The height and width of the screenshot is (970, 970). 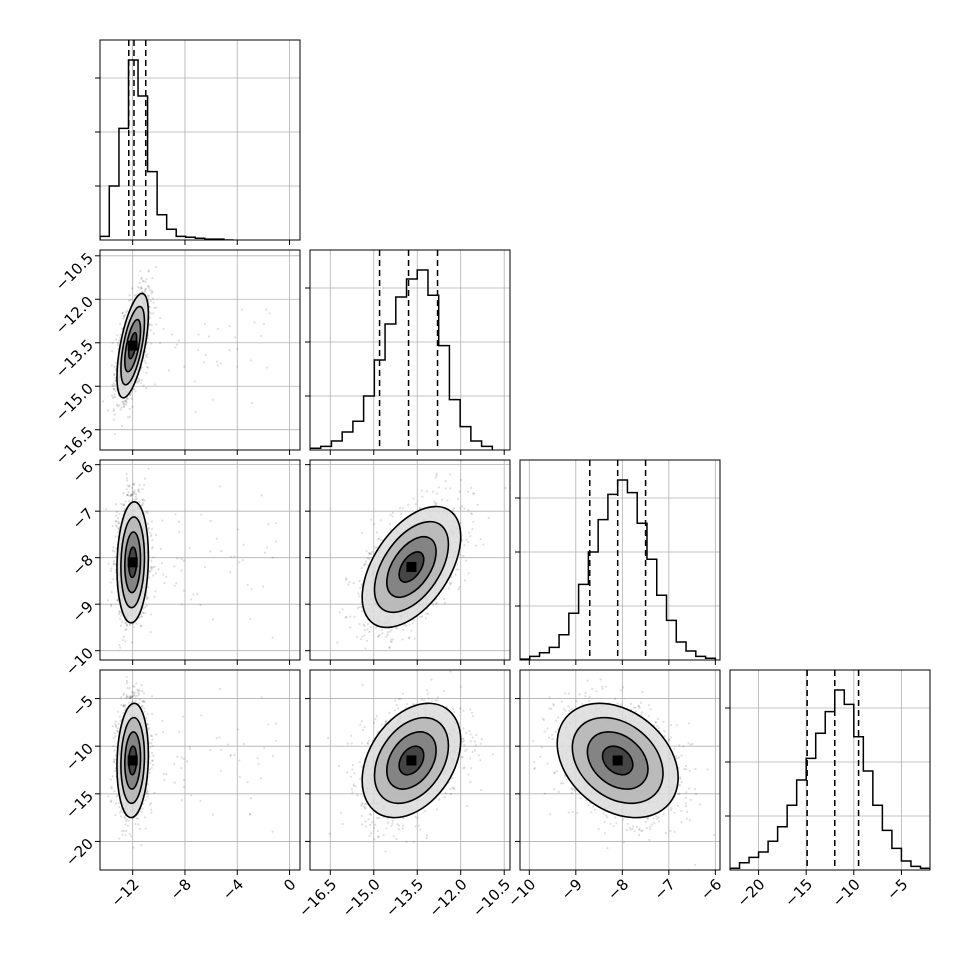 What do you see at coordinates (411, 566) in the screenshot?
I see `density-peak` at bounding box center [411, 566].